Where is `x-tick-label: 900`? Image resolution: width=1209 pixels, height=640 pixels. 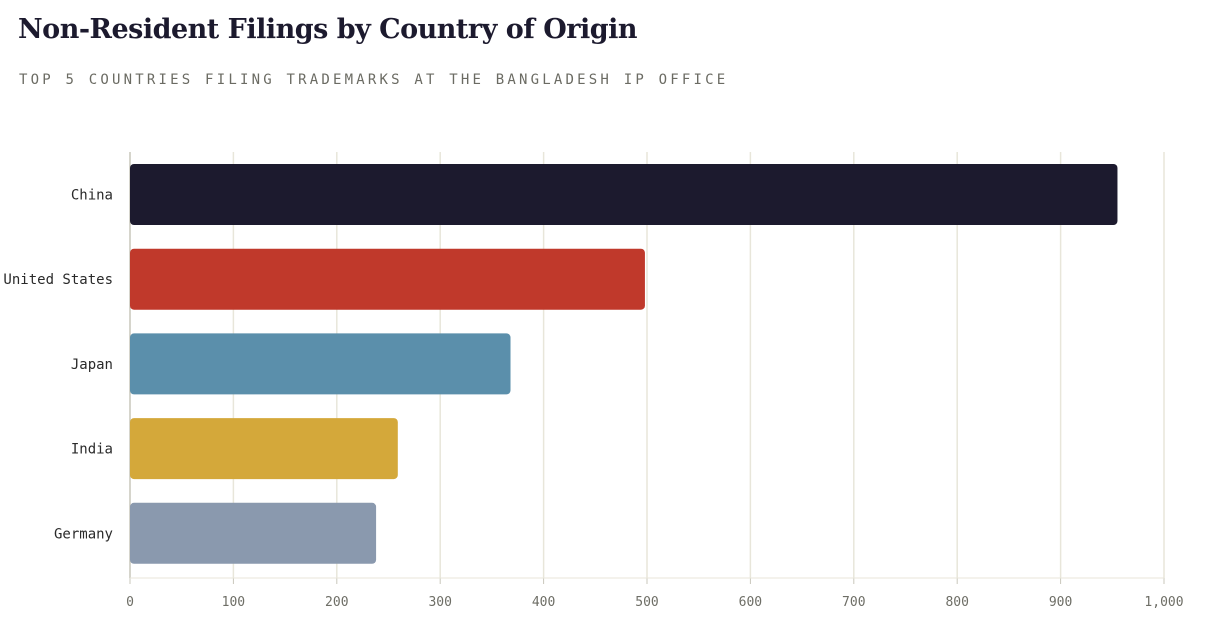 x-tick-label: 900 is located at coordinates (1060, 602).